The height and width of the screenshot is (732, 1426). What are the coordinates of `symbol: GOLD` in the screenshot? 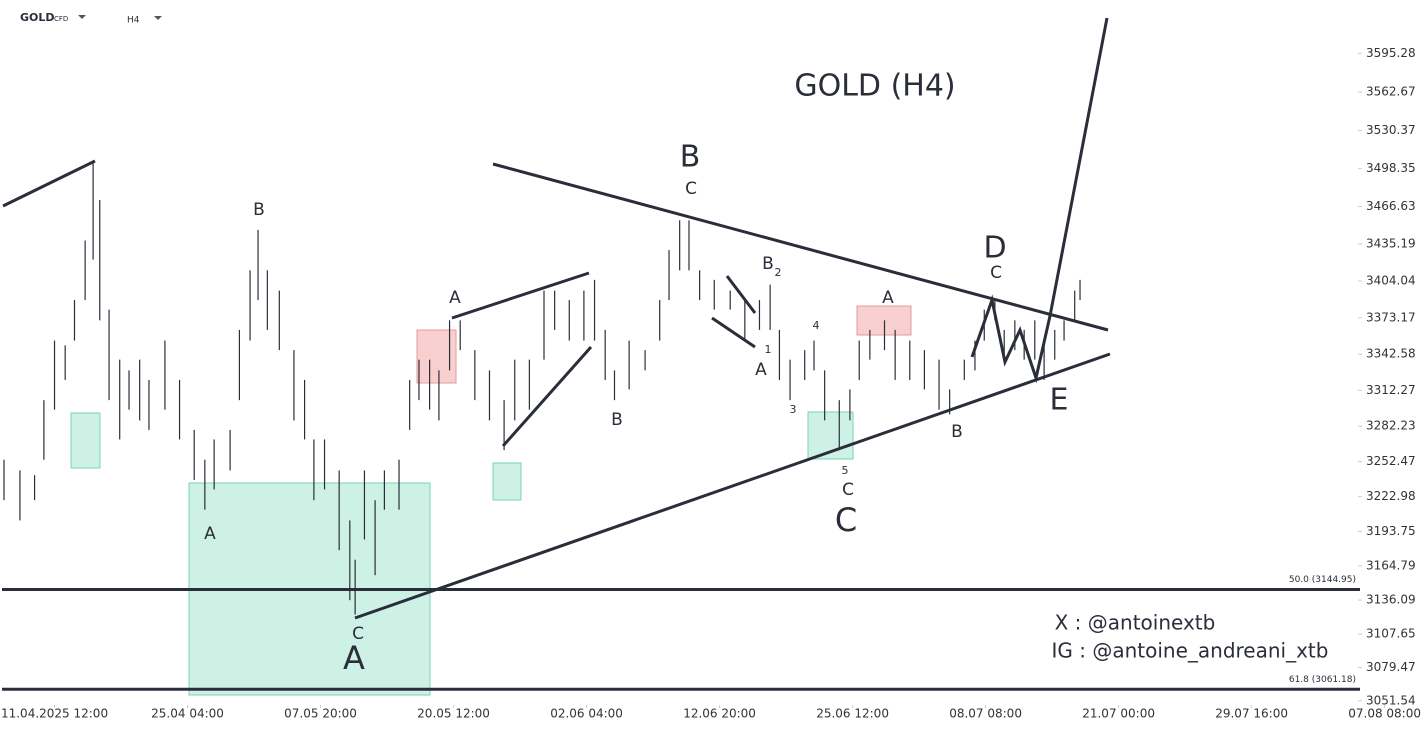 It's located at (37, 17).